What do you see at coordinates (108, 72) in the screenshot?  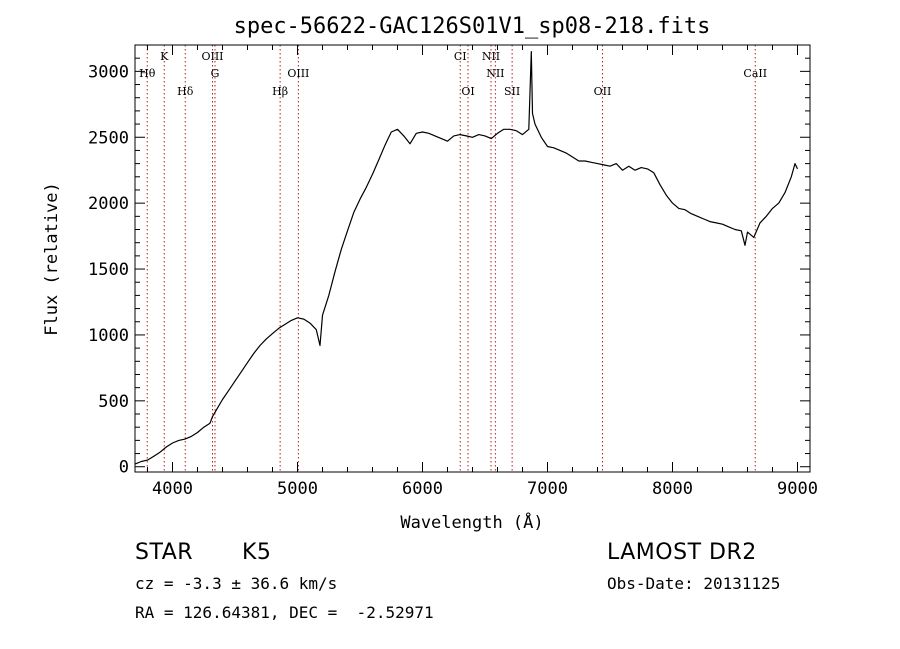 I see `y-tick-label: 3000` at bounding box center [108, 72].